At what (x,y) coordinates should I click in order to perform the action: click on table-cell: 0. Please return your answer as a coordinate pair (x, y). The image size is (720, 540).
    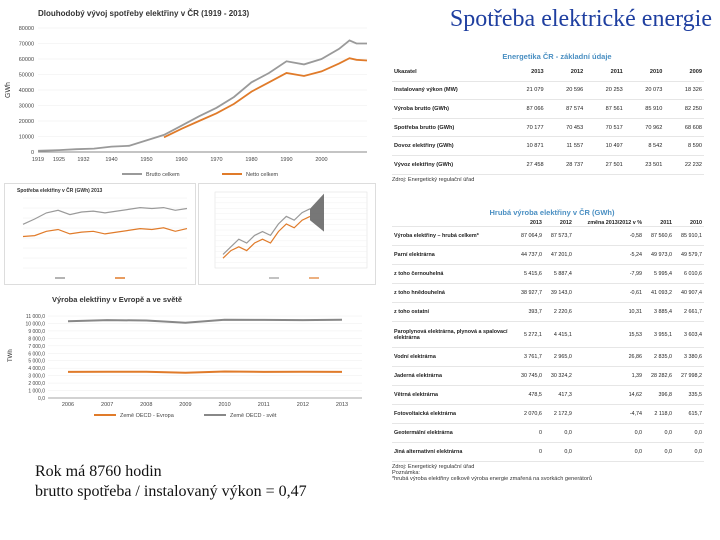
    Looking at the image, I should click on (529, 452).